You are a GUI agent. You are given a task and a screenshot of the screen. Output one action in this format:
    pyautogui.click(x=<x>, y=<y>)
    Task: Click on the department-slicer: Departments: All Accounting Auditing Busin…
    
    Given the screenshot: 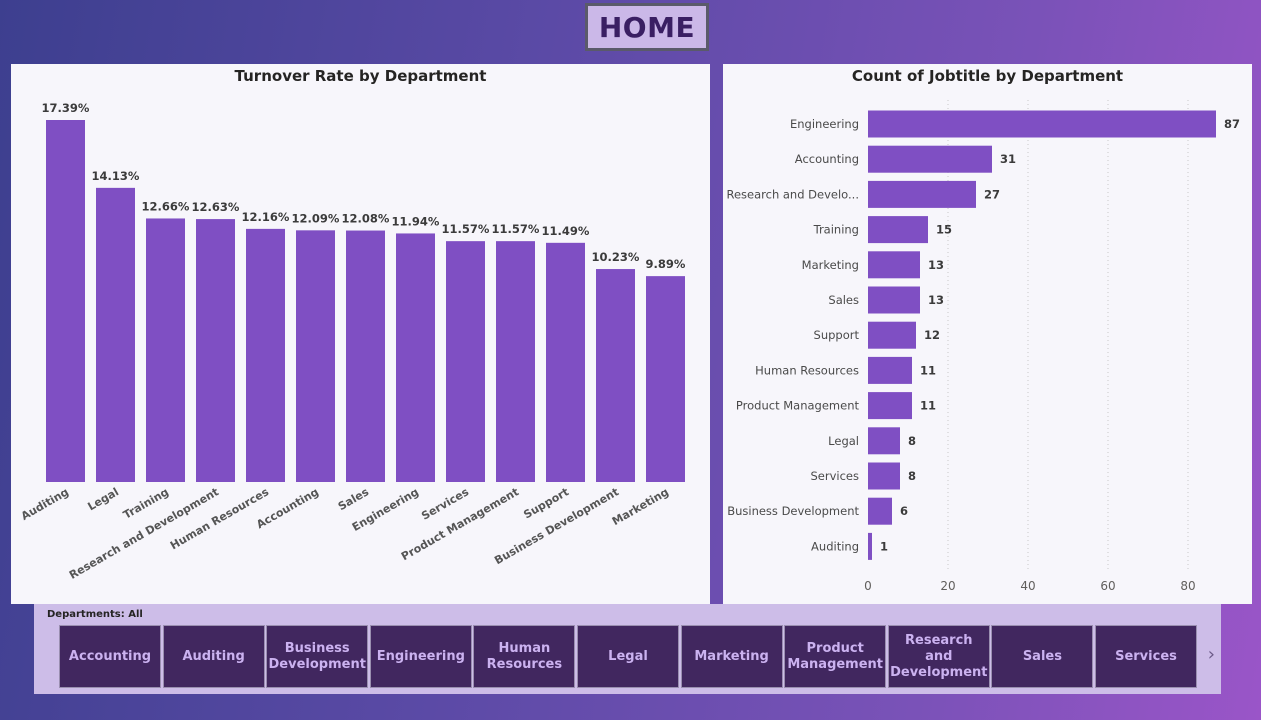 What is the action you would take?
    pyautogui.click(x=627, y=649)
    